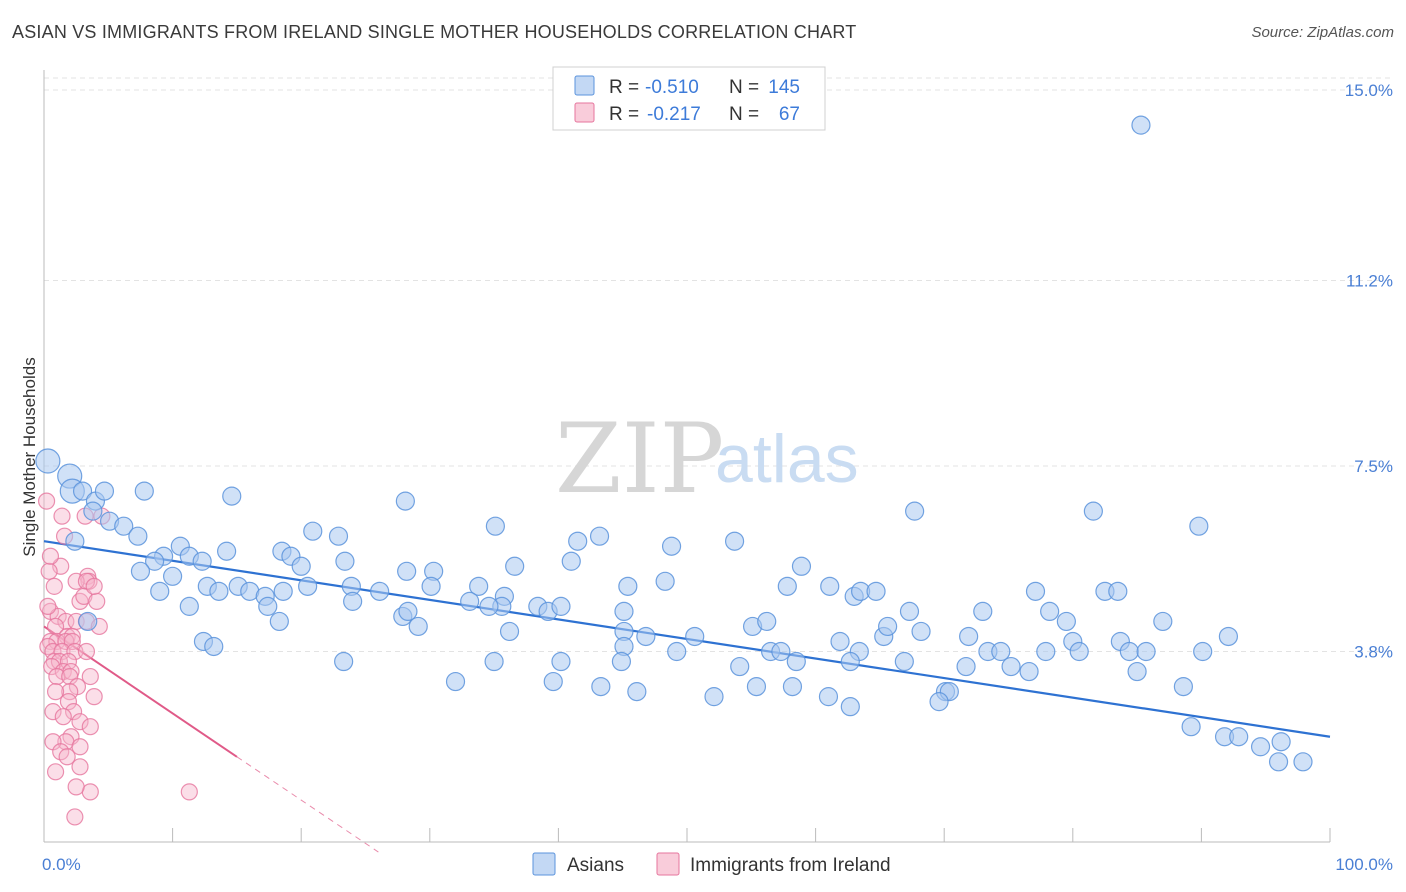  I want to click on legend-r-label-immigrants-from-ireland: R =, so click(624, 114).